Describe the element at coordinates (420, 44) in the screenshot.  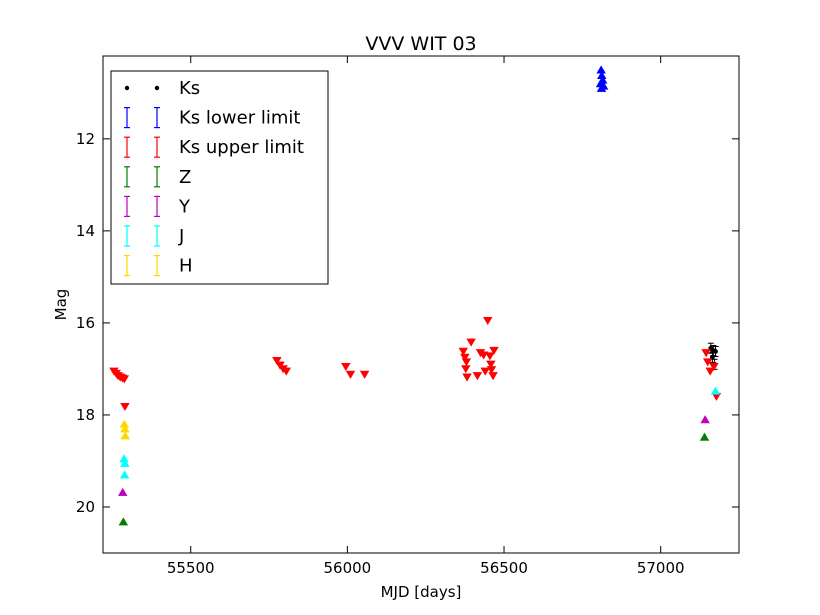
I see `chart-title: VVV WIT 03` at that location.